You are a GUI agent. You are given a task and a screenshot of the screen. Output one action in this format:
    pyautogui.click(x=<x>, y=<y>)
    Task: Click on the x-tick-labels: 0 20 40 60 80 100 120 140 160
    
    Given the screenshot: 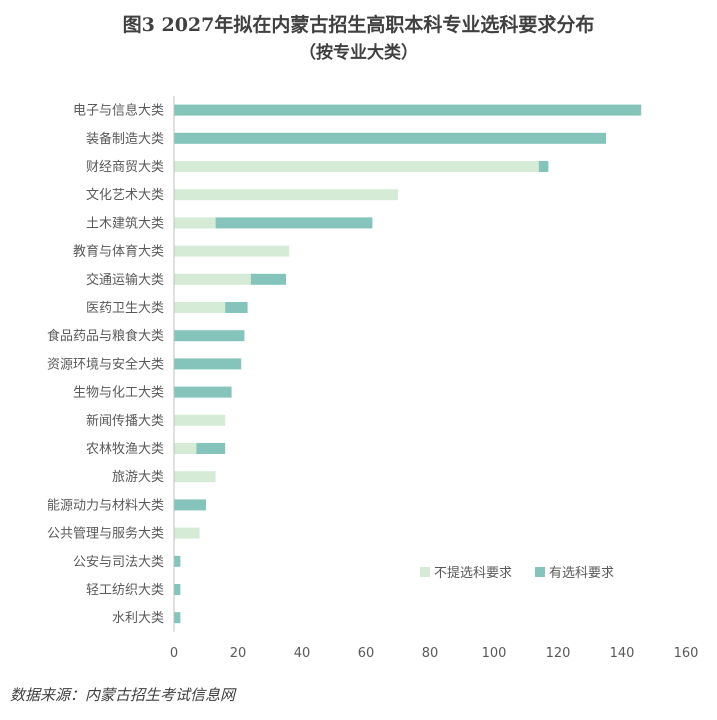 What is the action you would take?
    pyautogui.click(x=434, y=653)
    